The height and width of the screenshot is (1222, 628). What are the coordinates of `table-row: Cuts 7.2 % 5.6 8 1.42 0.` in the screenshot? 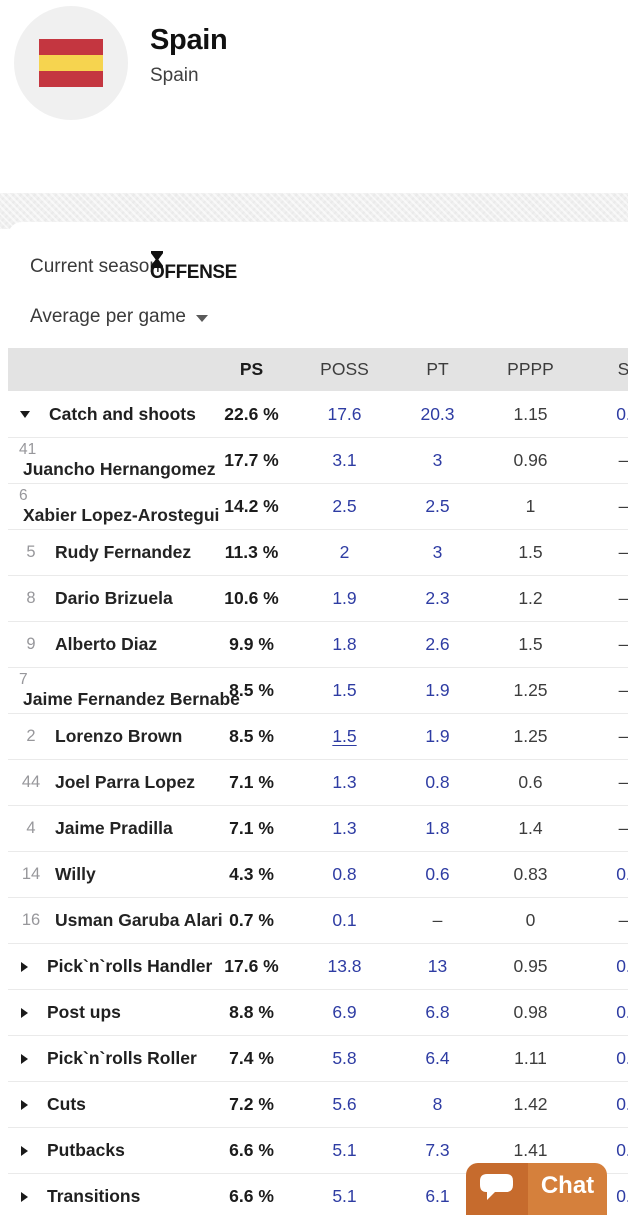 It's located at (318, 1104).